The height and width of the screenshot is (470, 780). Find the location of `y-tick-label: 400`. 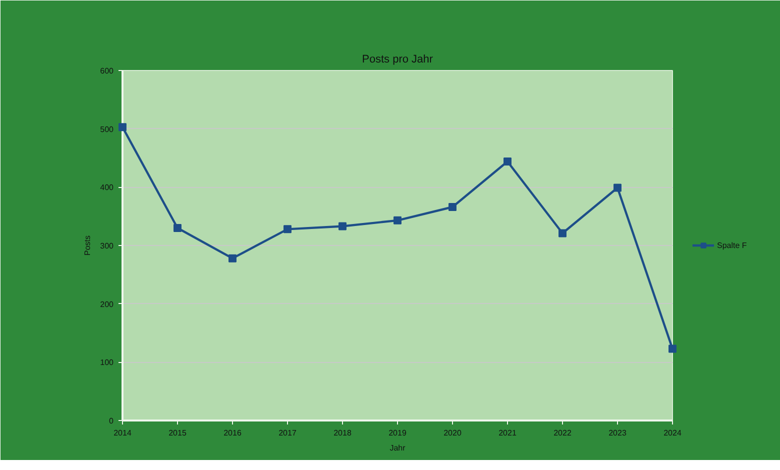

y-tick-label: 400 is located at coordinates (107, 187).